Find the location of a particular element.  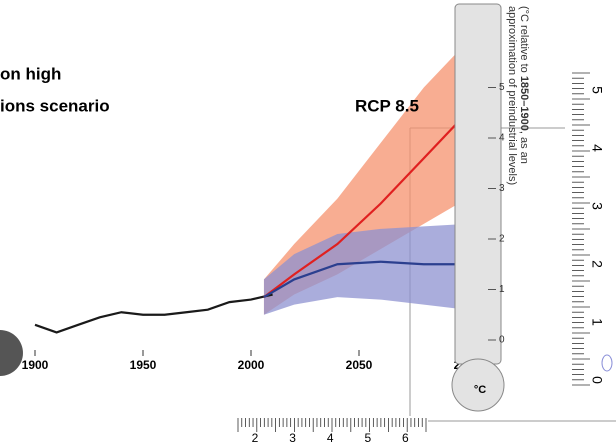

ruler-label: 1 is located at coordinates (597, 322).